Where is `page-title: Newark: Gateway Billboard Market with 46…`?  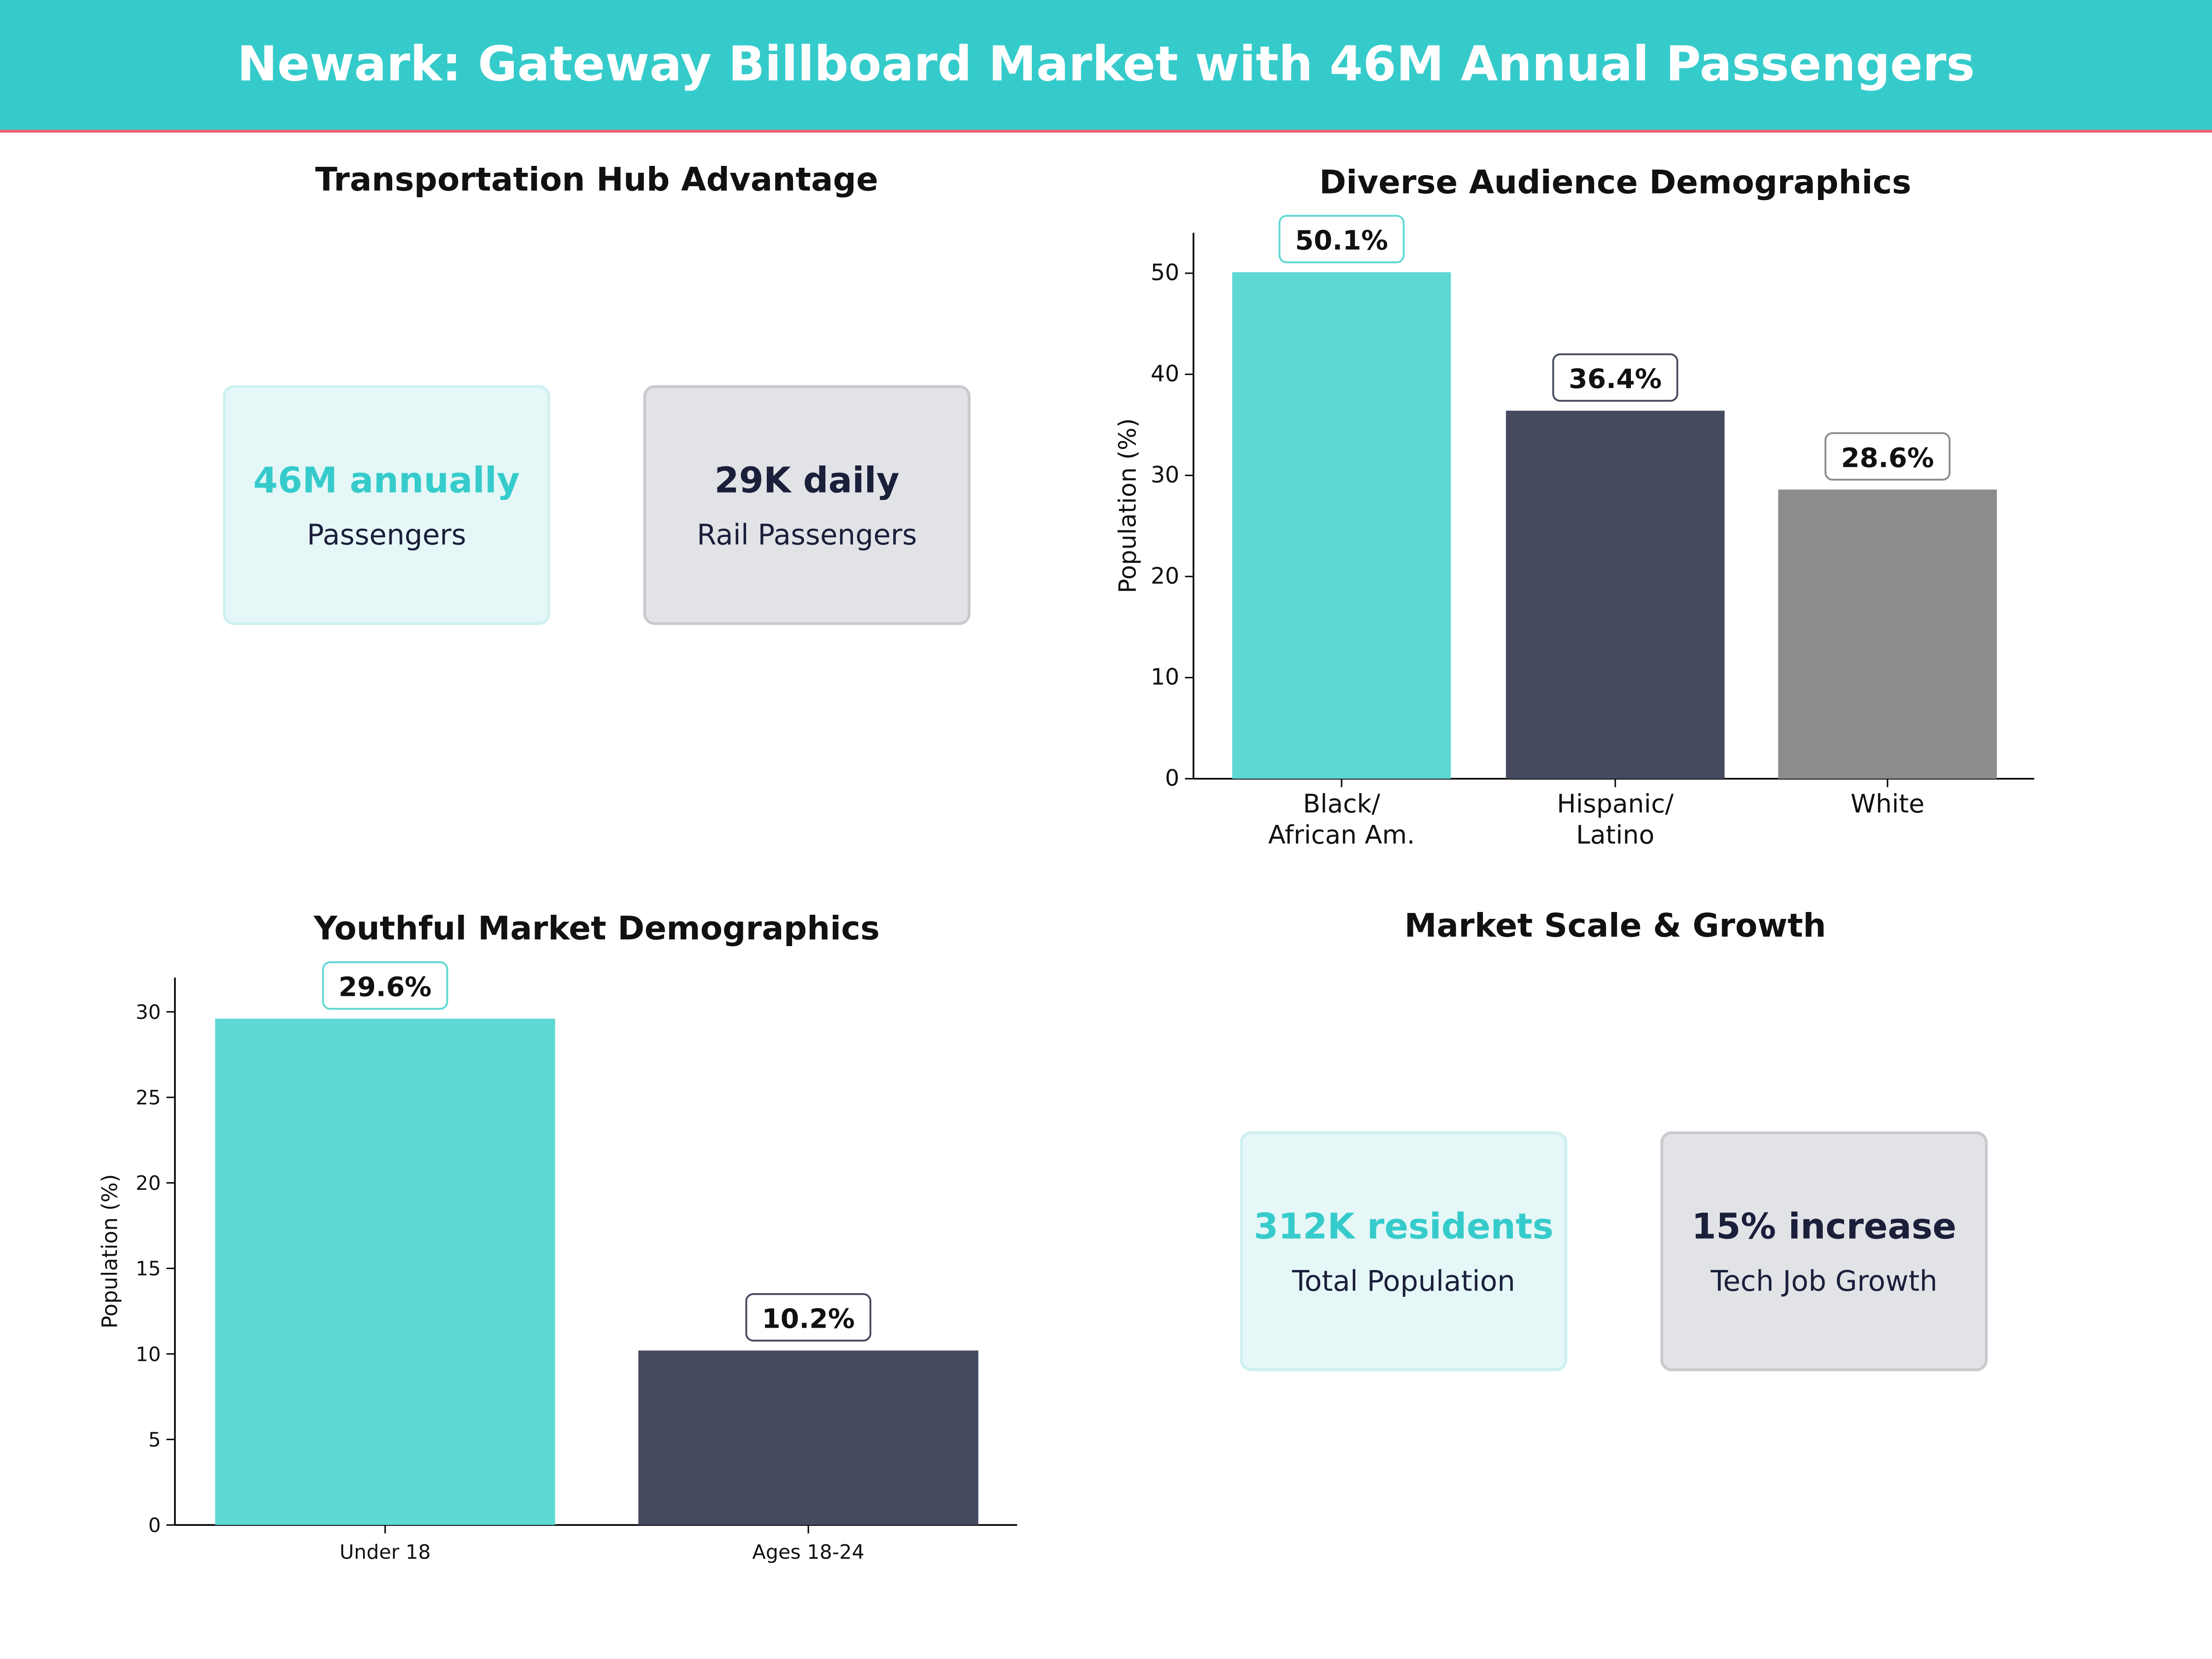
page-title: Newark: Gateway Billboard Market with 46… is located at coordinates (1106, 65).